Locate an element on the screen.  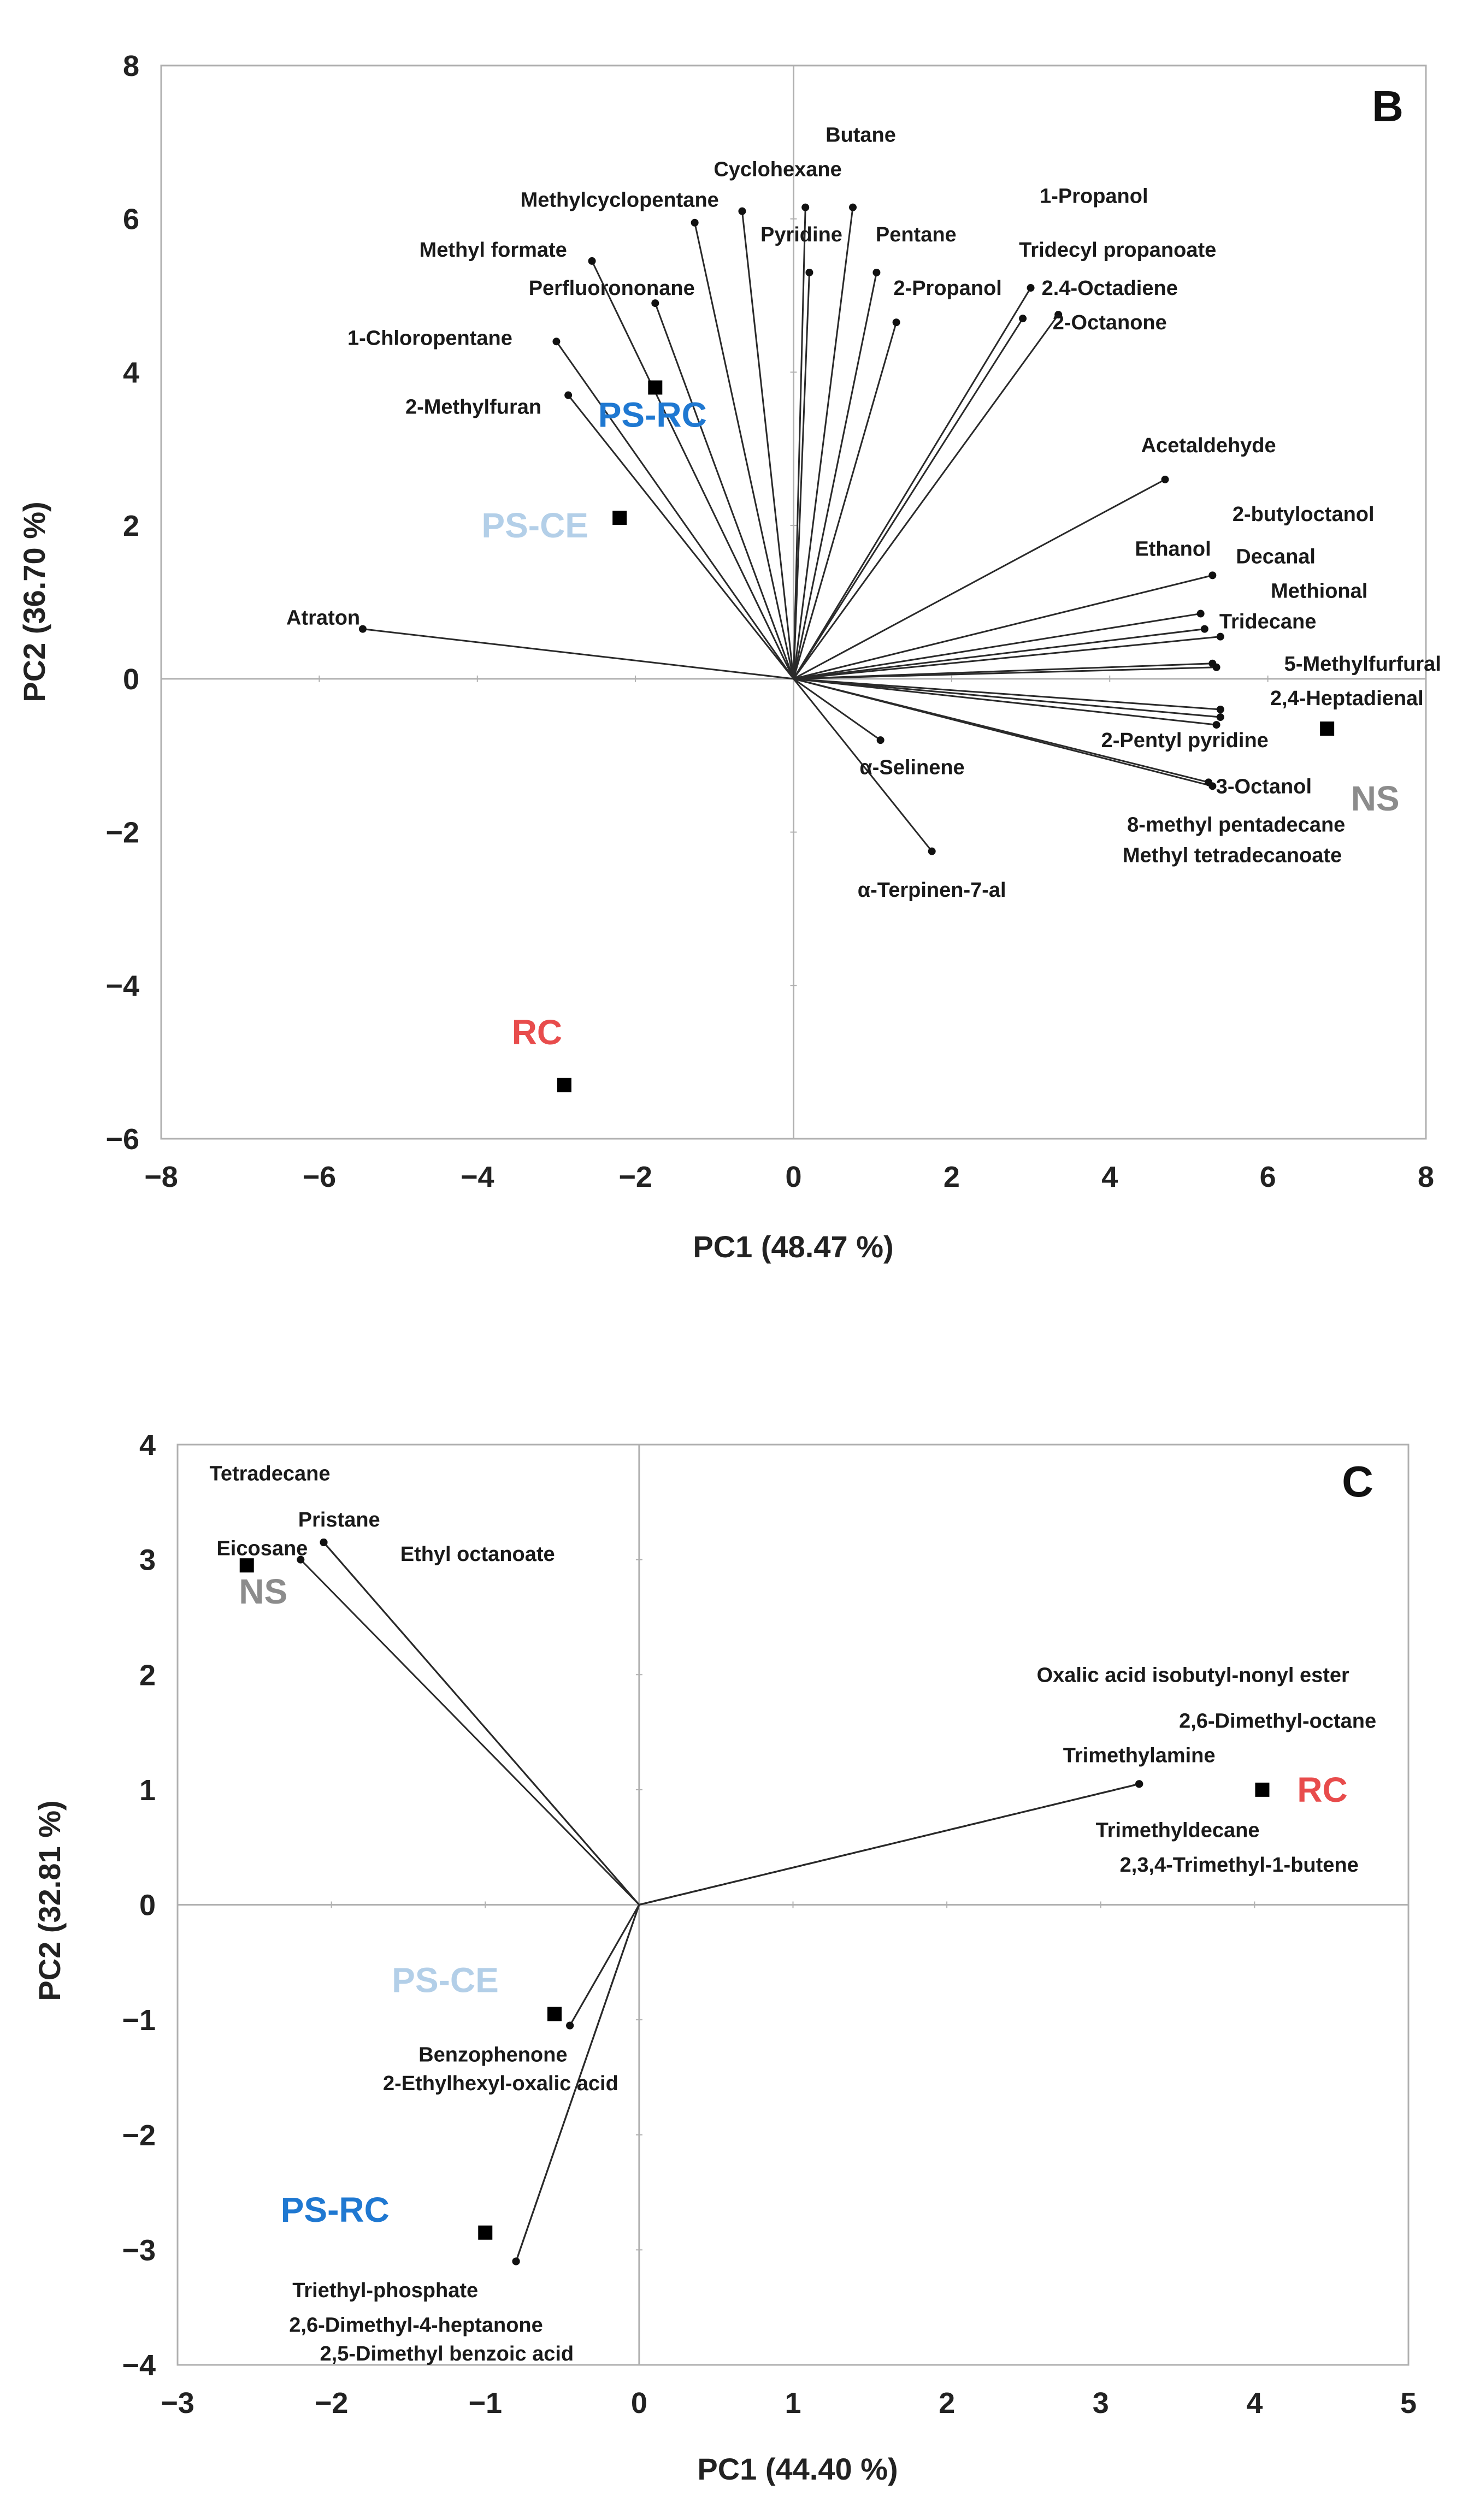
y-tick-label: 4 is located at coordinates (147, 1445).